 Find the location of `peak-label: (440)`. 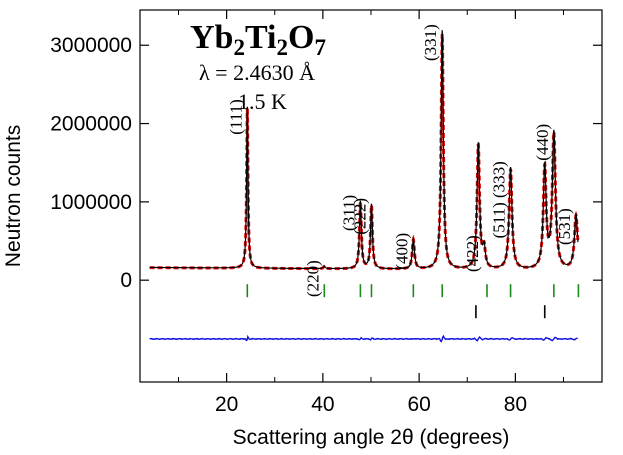

peak-label: (440) is located at coordinates (542, 142).